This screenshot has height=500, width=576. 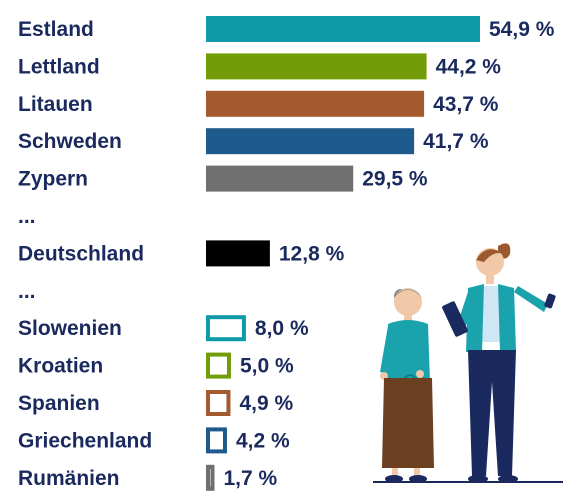 I want to click on value-label-lettland: 44,2 %, so click(x=469, y=66).